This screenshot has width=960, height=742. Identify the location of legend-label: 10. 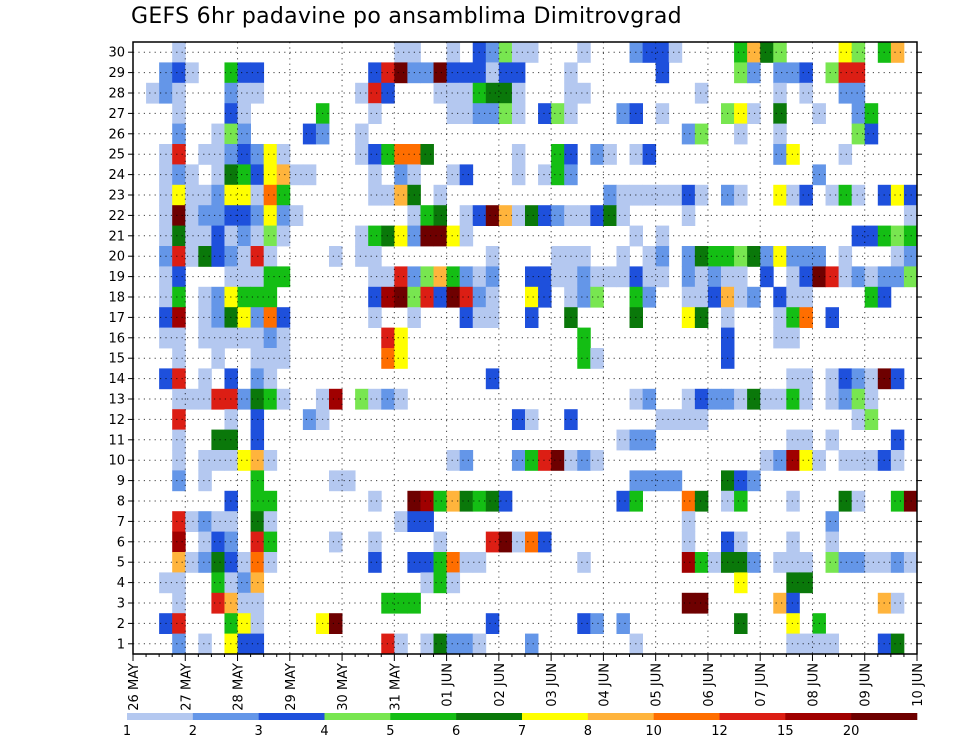
(653, 731).